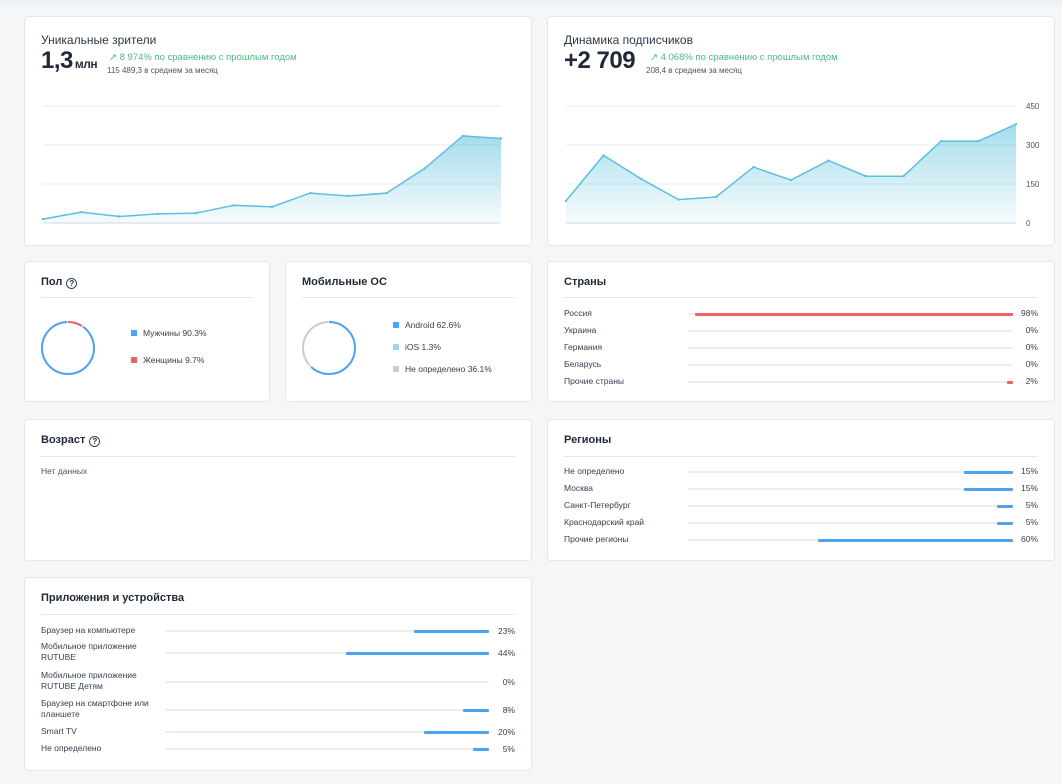  I want to click on list-item: Прочие регионы 60%, so click(801, 540).